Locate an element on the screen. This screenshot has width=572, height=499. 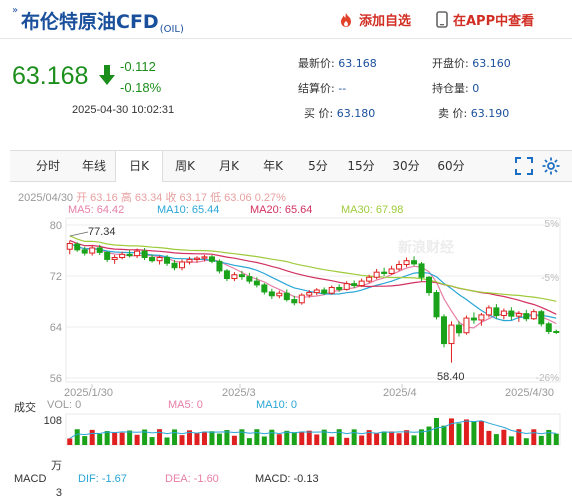
add-watchlist-button: 添加自选 is located at coordinates (374, 19).